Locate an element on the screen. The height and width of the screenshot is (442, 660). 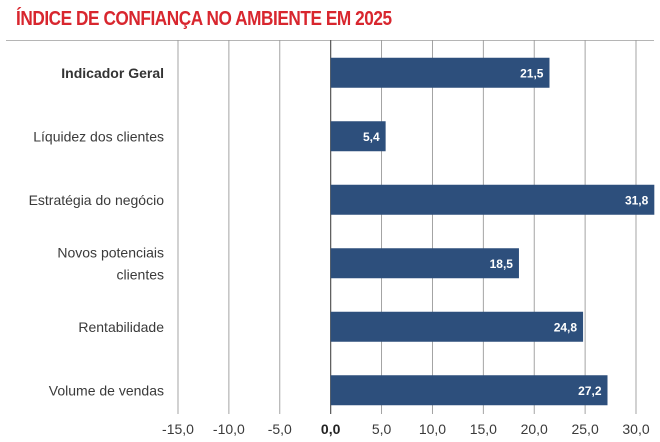
value-label: 24,8 is located at coordinates (566, 327).